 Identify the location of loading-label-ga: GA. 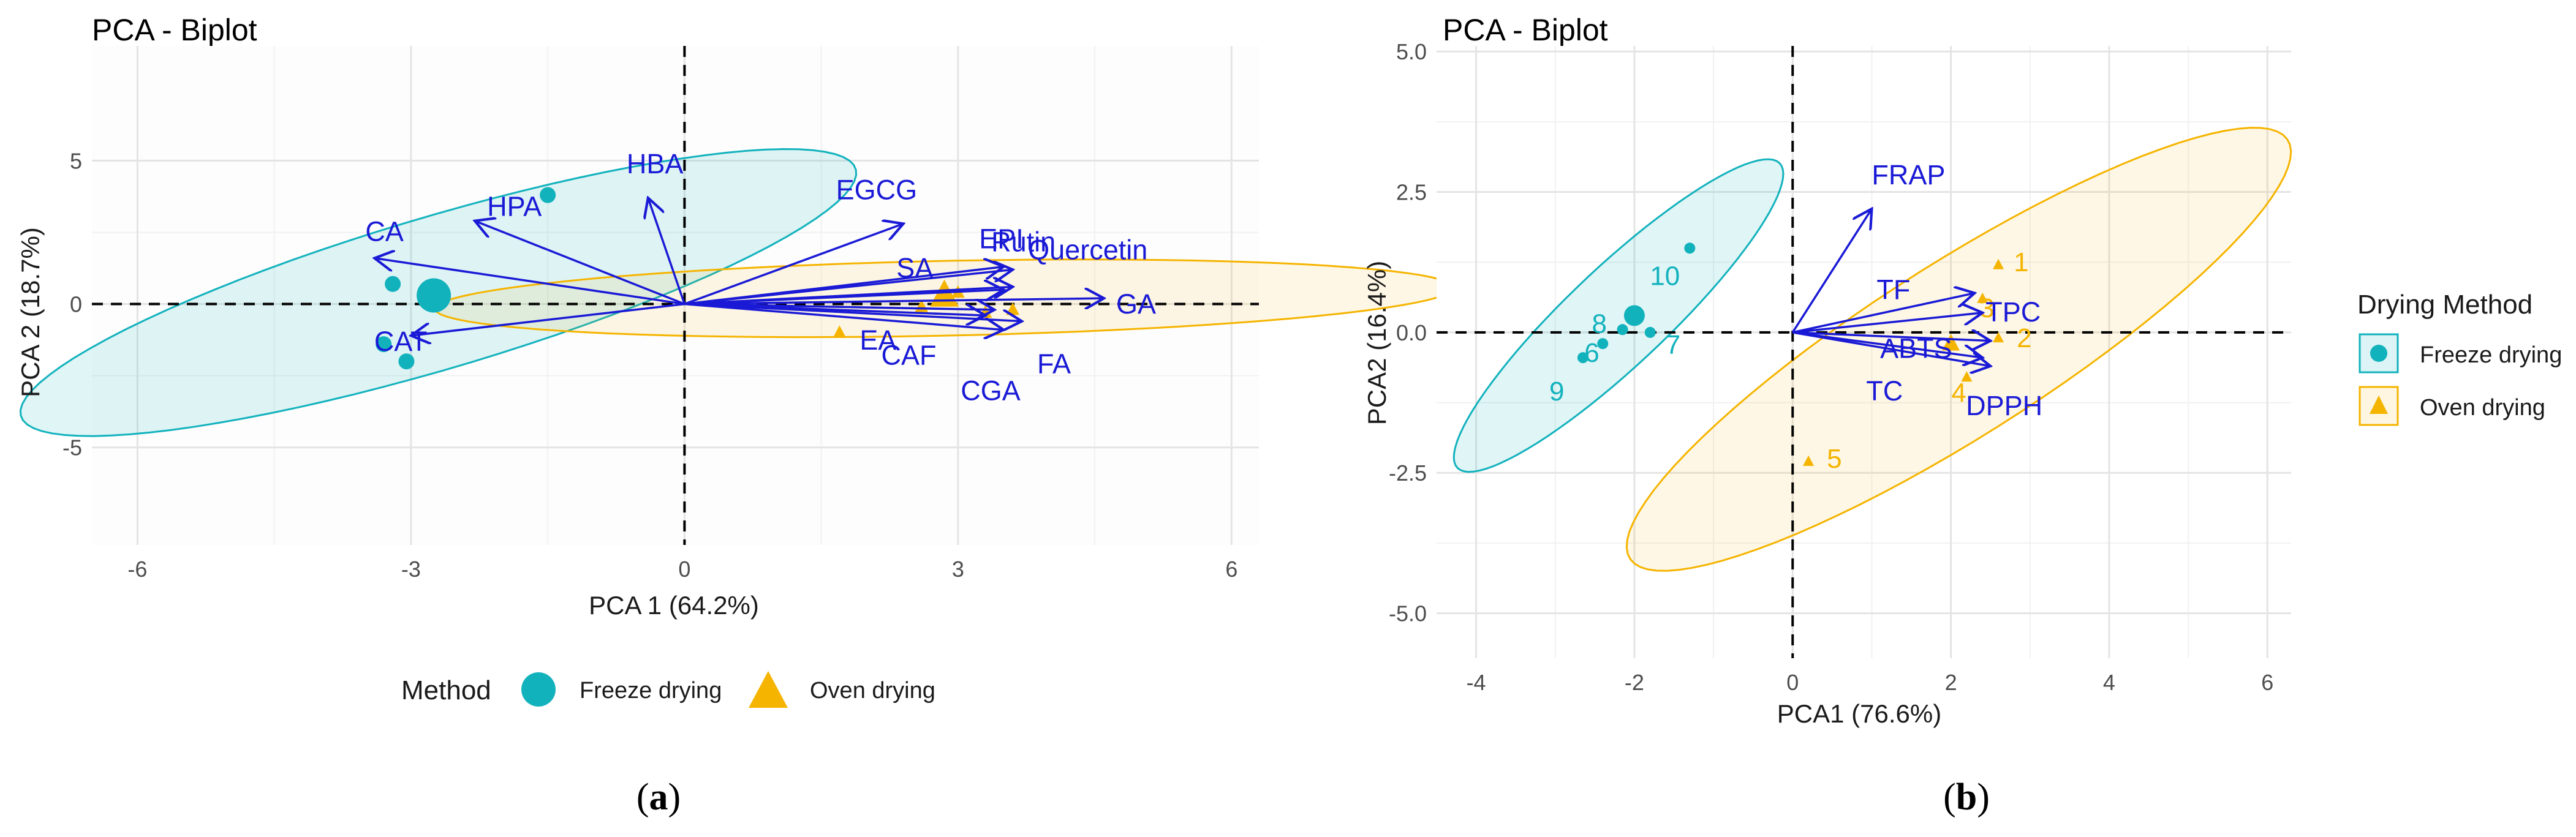
(1136, 304).